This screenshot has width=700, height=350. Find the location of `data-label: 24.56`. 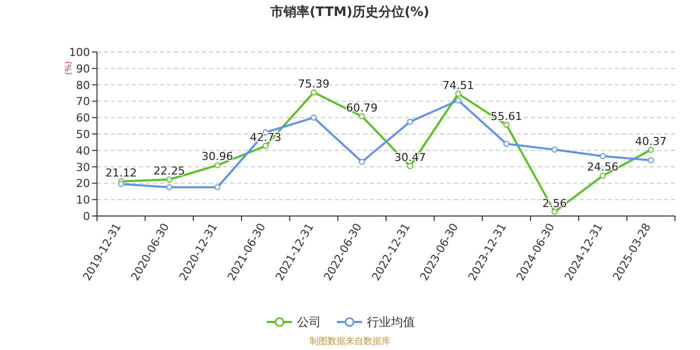

data-label: 24.56 is located at coordinates (602, 167).